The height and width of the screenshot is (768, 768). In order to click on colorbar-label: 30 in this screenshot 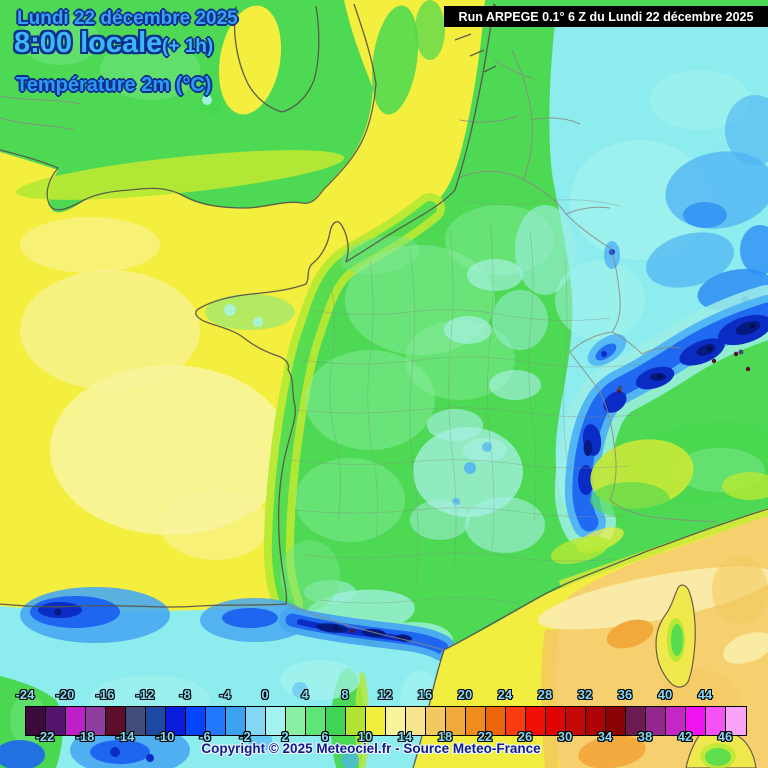, I will do `click(565, 736)`.